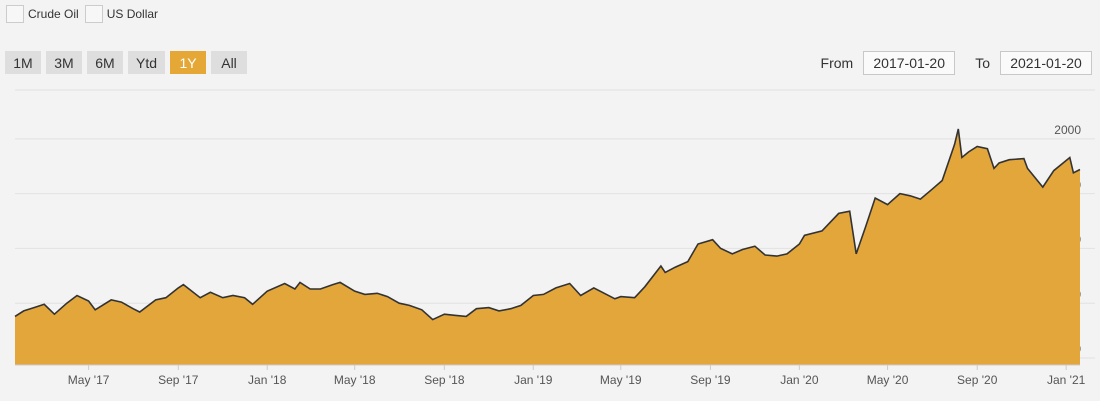 The image size is (1100, 401). I want to click on x-tick-label: Sep '17, so click(178, 380).